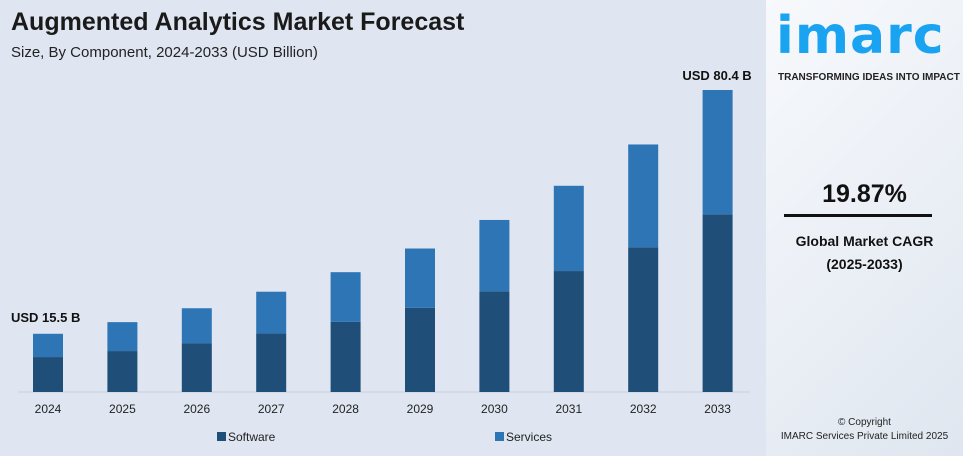 The width and height of the screenshot is (963, 456). Describe the element at coordinates (238, 22) in the screenshot. I see `chart-title: Augmented Analytics Market Forecast` at that location.